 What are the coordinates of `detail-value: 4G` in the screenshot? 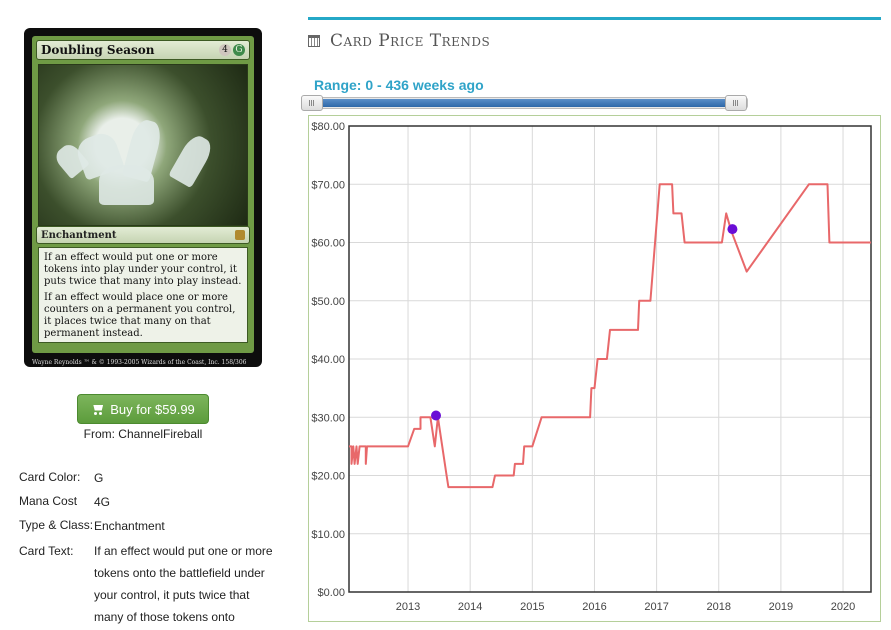 It's located at (102, 502).